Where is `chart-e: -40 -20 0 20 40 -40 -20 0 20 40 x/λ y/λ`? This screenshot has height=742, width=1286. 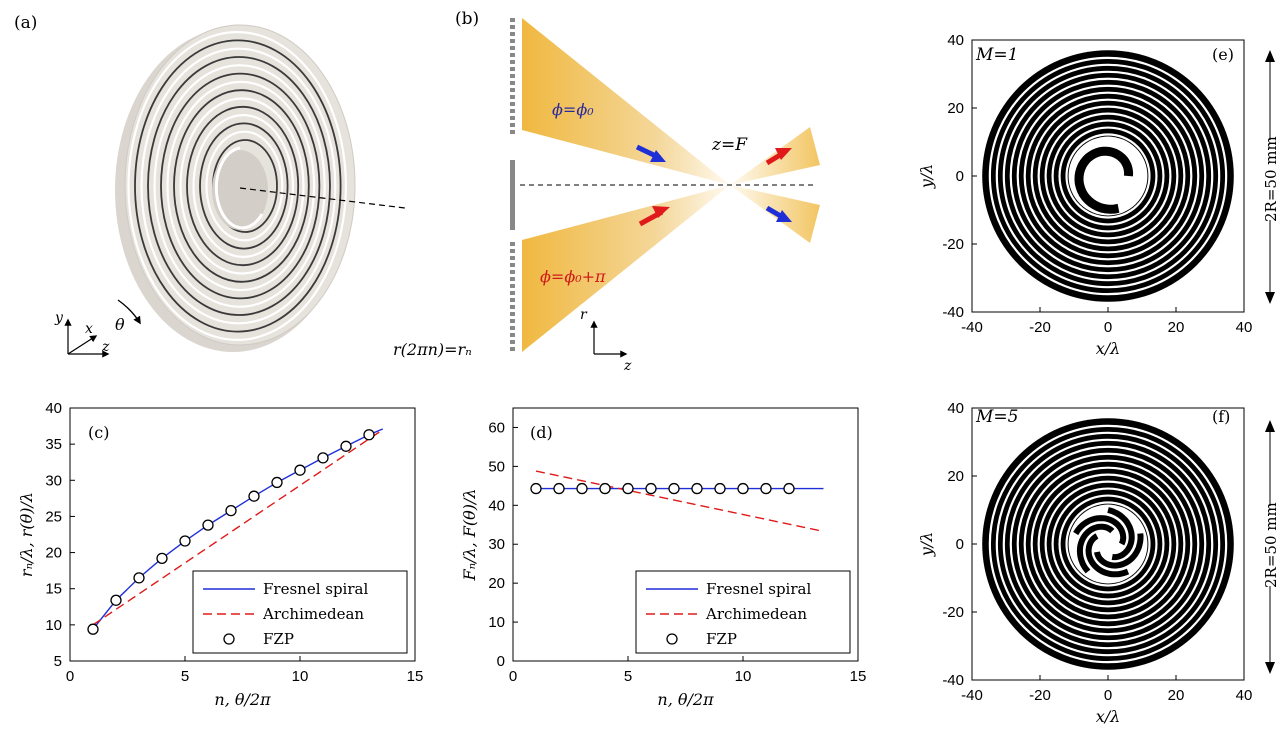
chart-e: -40 -20 0 20 40 -40 -20 0 20 40 x/λ y/λ is located at coordinates (1084, 195).